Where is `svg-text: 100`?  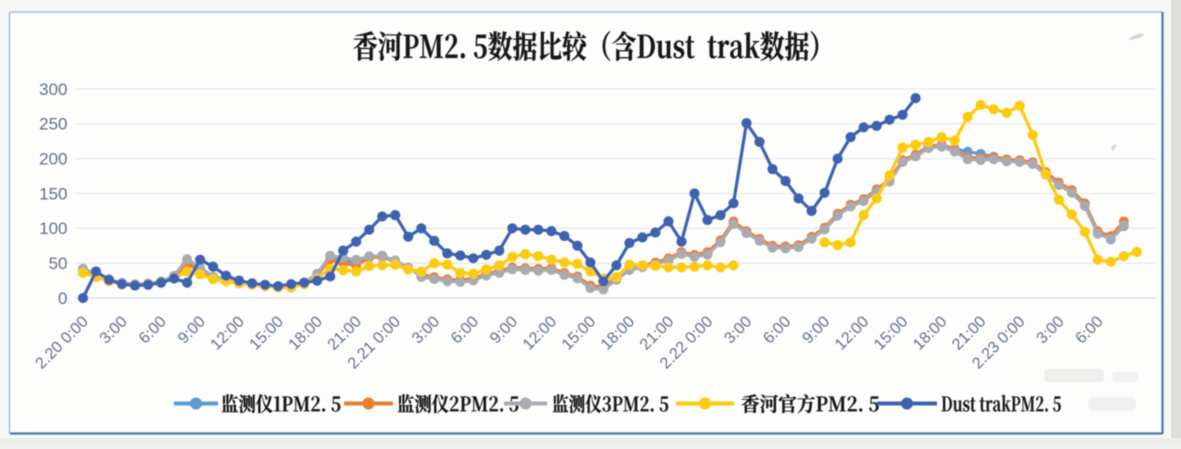
svg-text: 100 is located at coordinates (53, 228).